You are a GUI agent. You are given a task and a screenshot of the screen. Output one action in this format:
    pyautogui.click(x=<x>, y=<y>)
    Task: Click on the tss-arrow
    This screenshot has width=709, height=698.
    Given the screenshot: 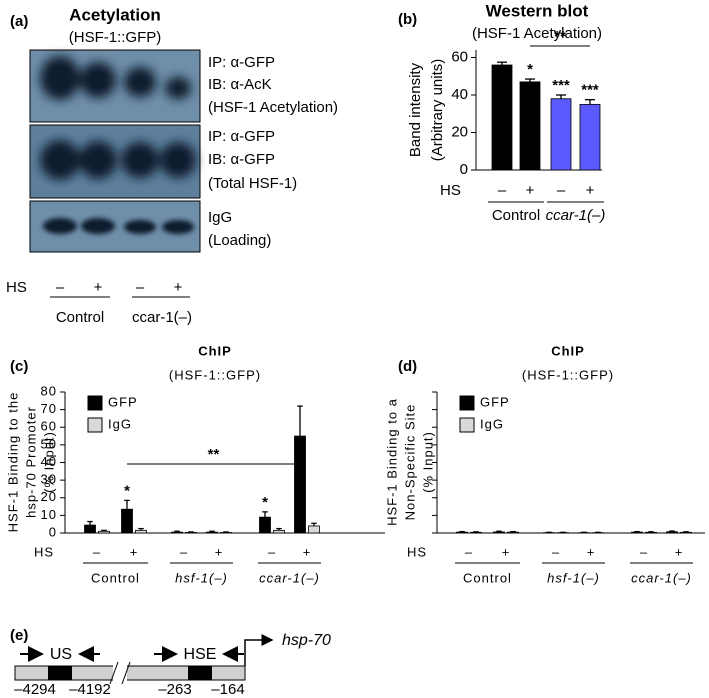 What is the action you would take?
    pyautogui.click(x=259, y=650)
    